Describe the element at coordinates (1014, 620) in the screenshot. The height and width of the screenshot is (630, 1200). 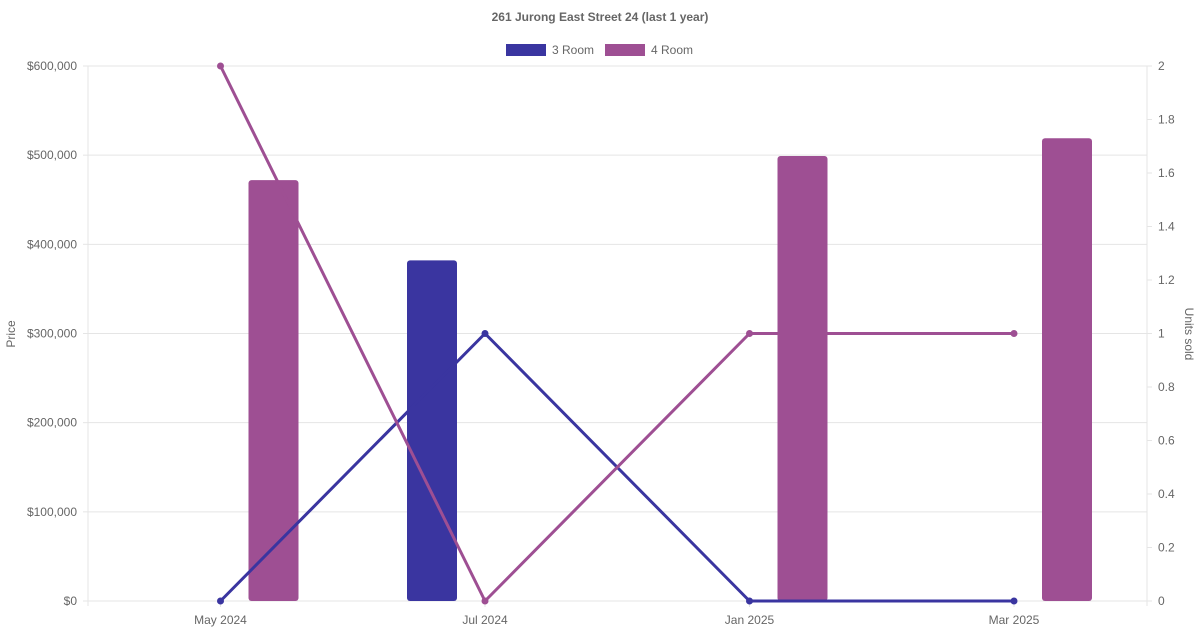
I see `x-tick-label: Mar 2025` at that location.